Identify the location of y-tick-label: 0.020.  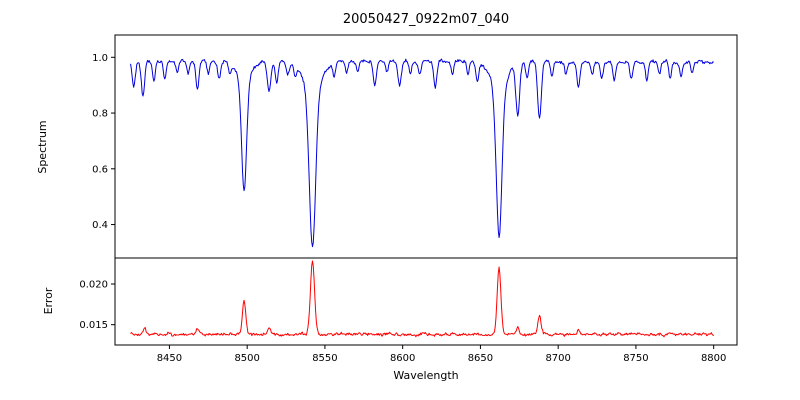
(93, 285).